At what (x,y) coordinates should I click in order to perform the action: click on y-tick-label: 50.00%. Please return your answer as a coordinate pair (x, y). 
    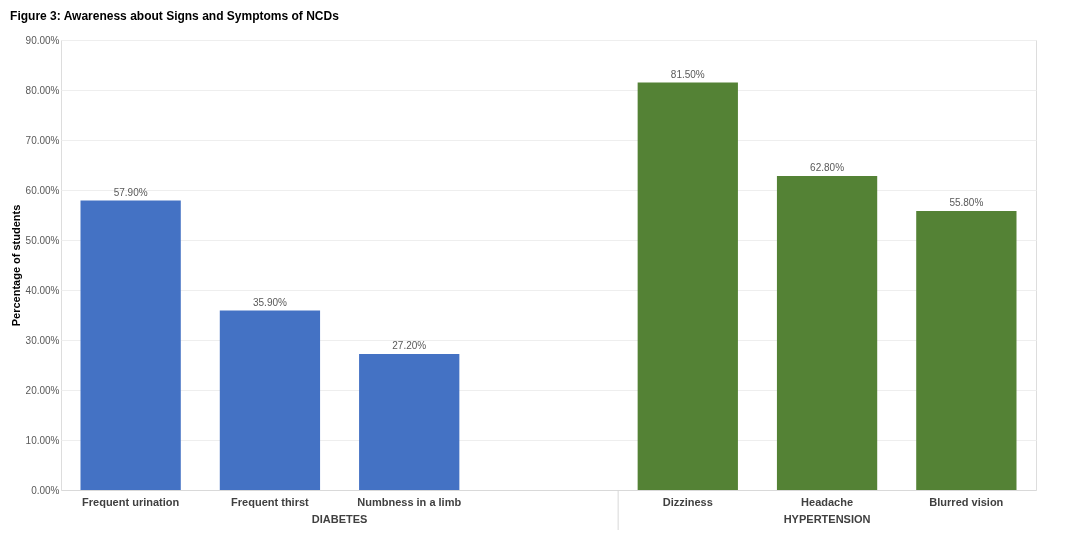
    Looking at the image, I should click on (42, 240).